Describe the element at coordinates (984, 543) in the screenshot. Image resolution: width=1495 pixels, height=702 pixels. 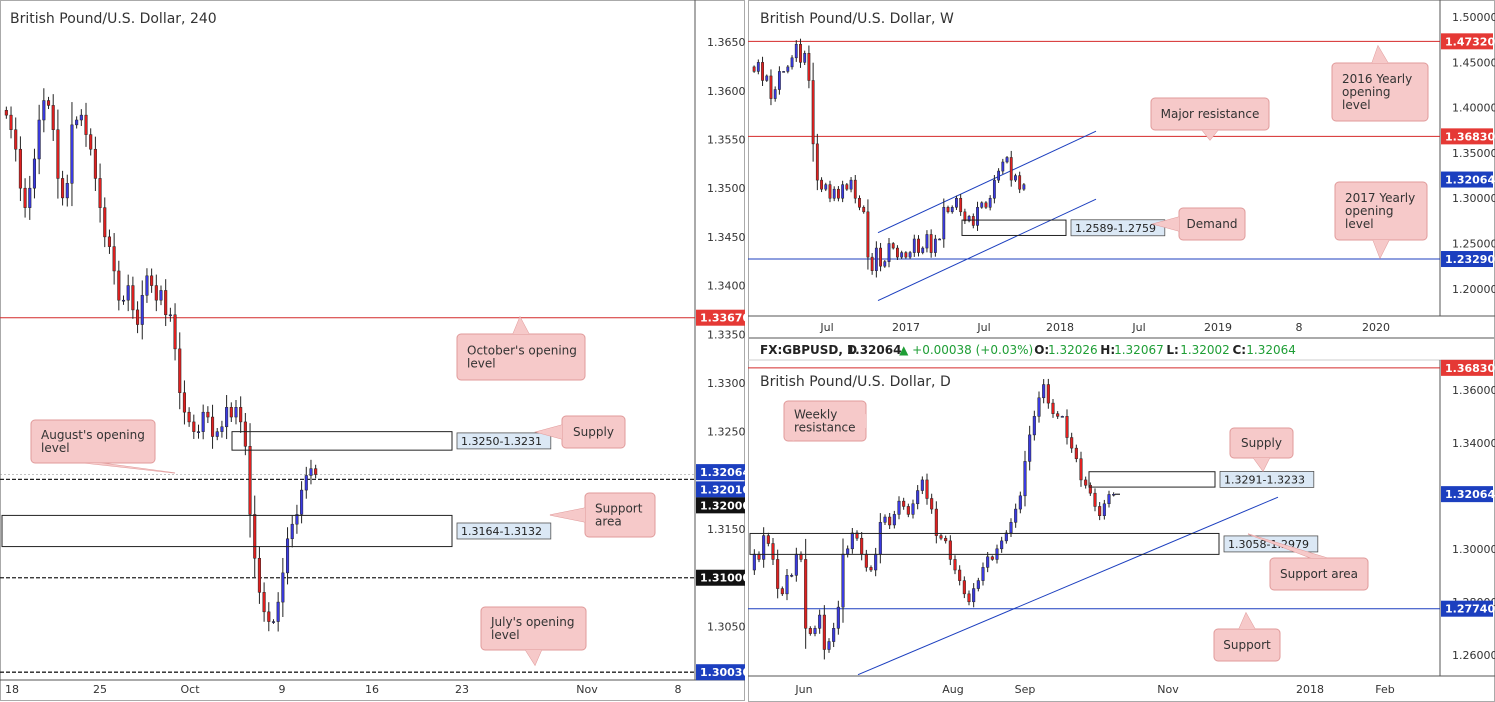
I see `daily-support-zone` at that location.